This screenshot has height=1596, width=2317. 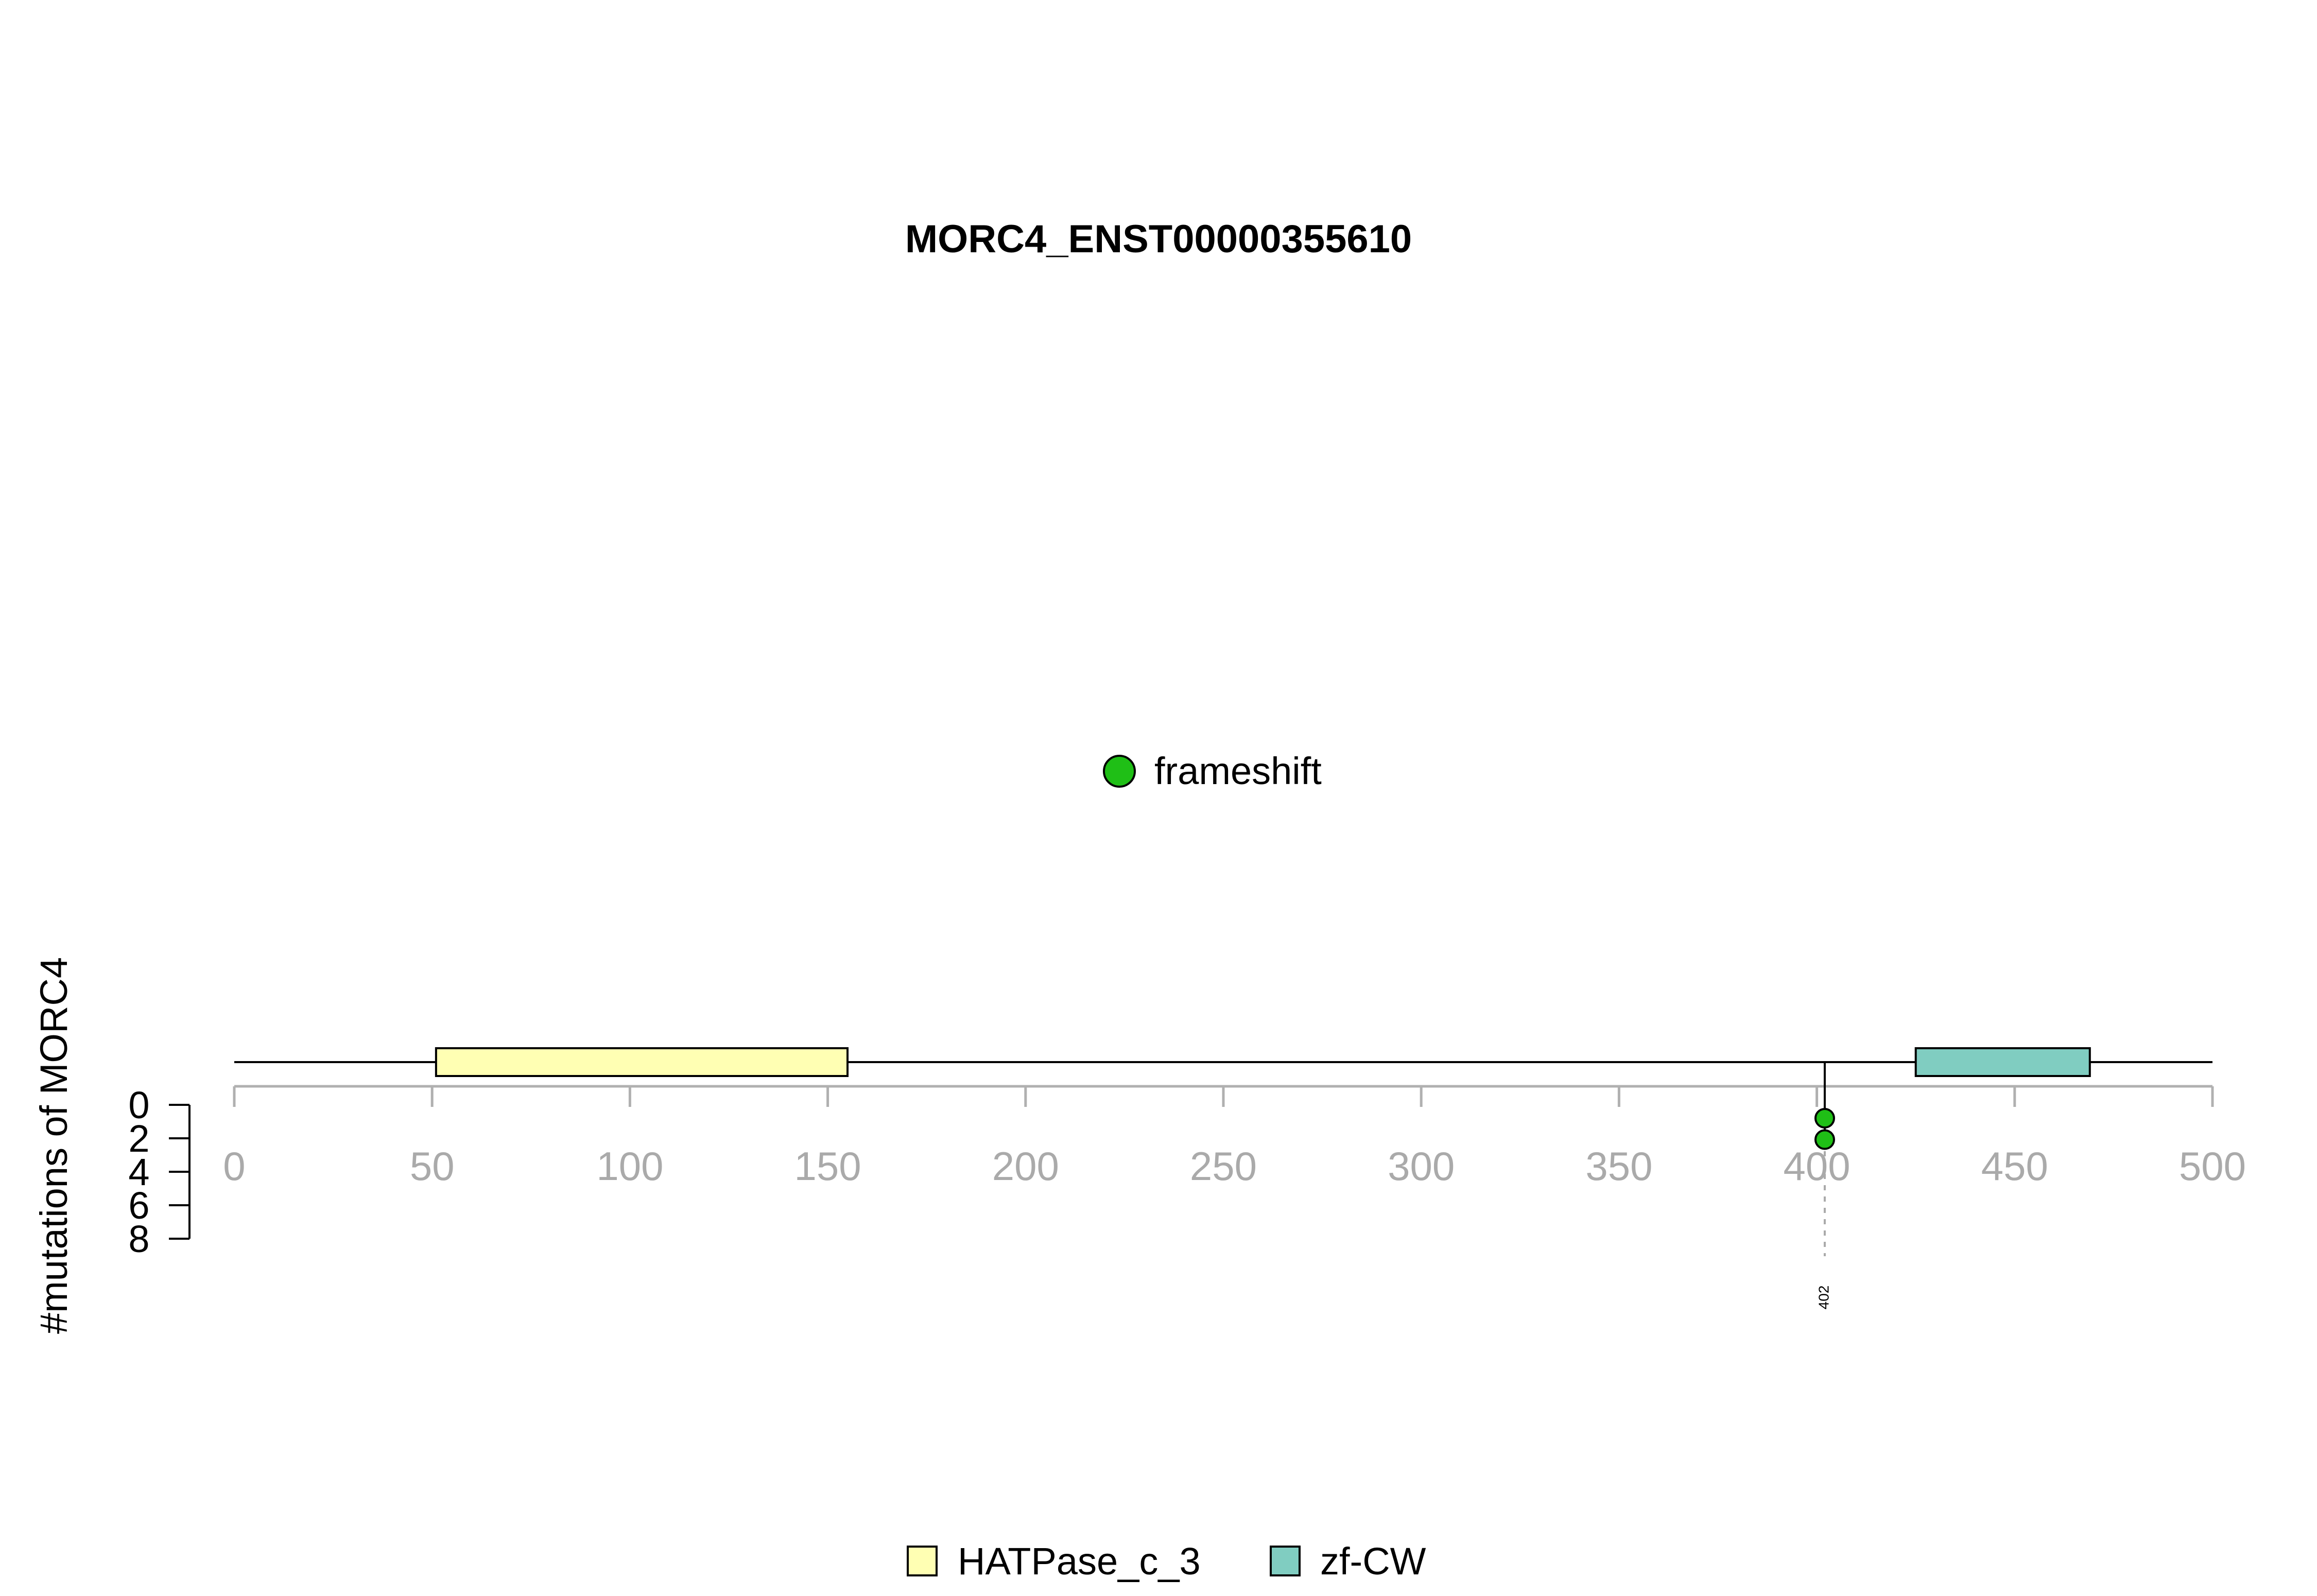 What do you see at coordinates (1025, 1166) in the screenshot?
I see `x-tick-label-200: 200` at bounding box center [1025, 1166].